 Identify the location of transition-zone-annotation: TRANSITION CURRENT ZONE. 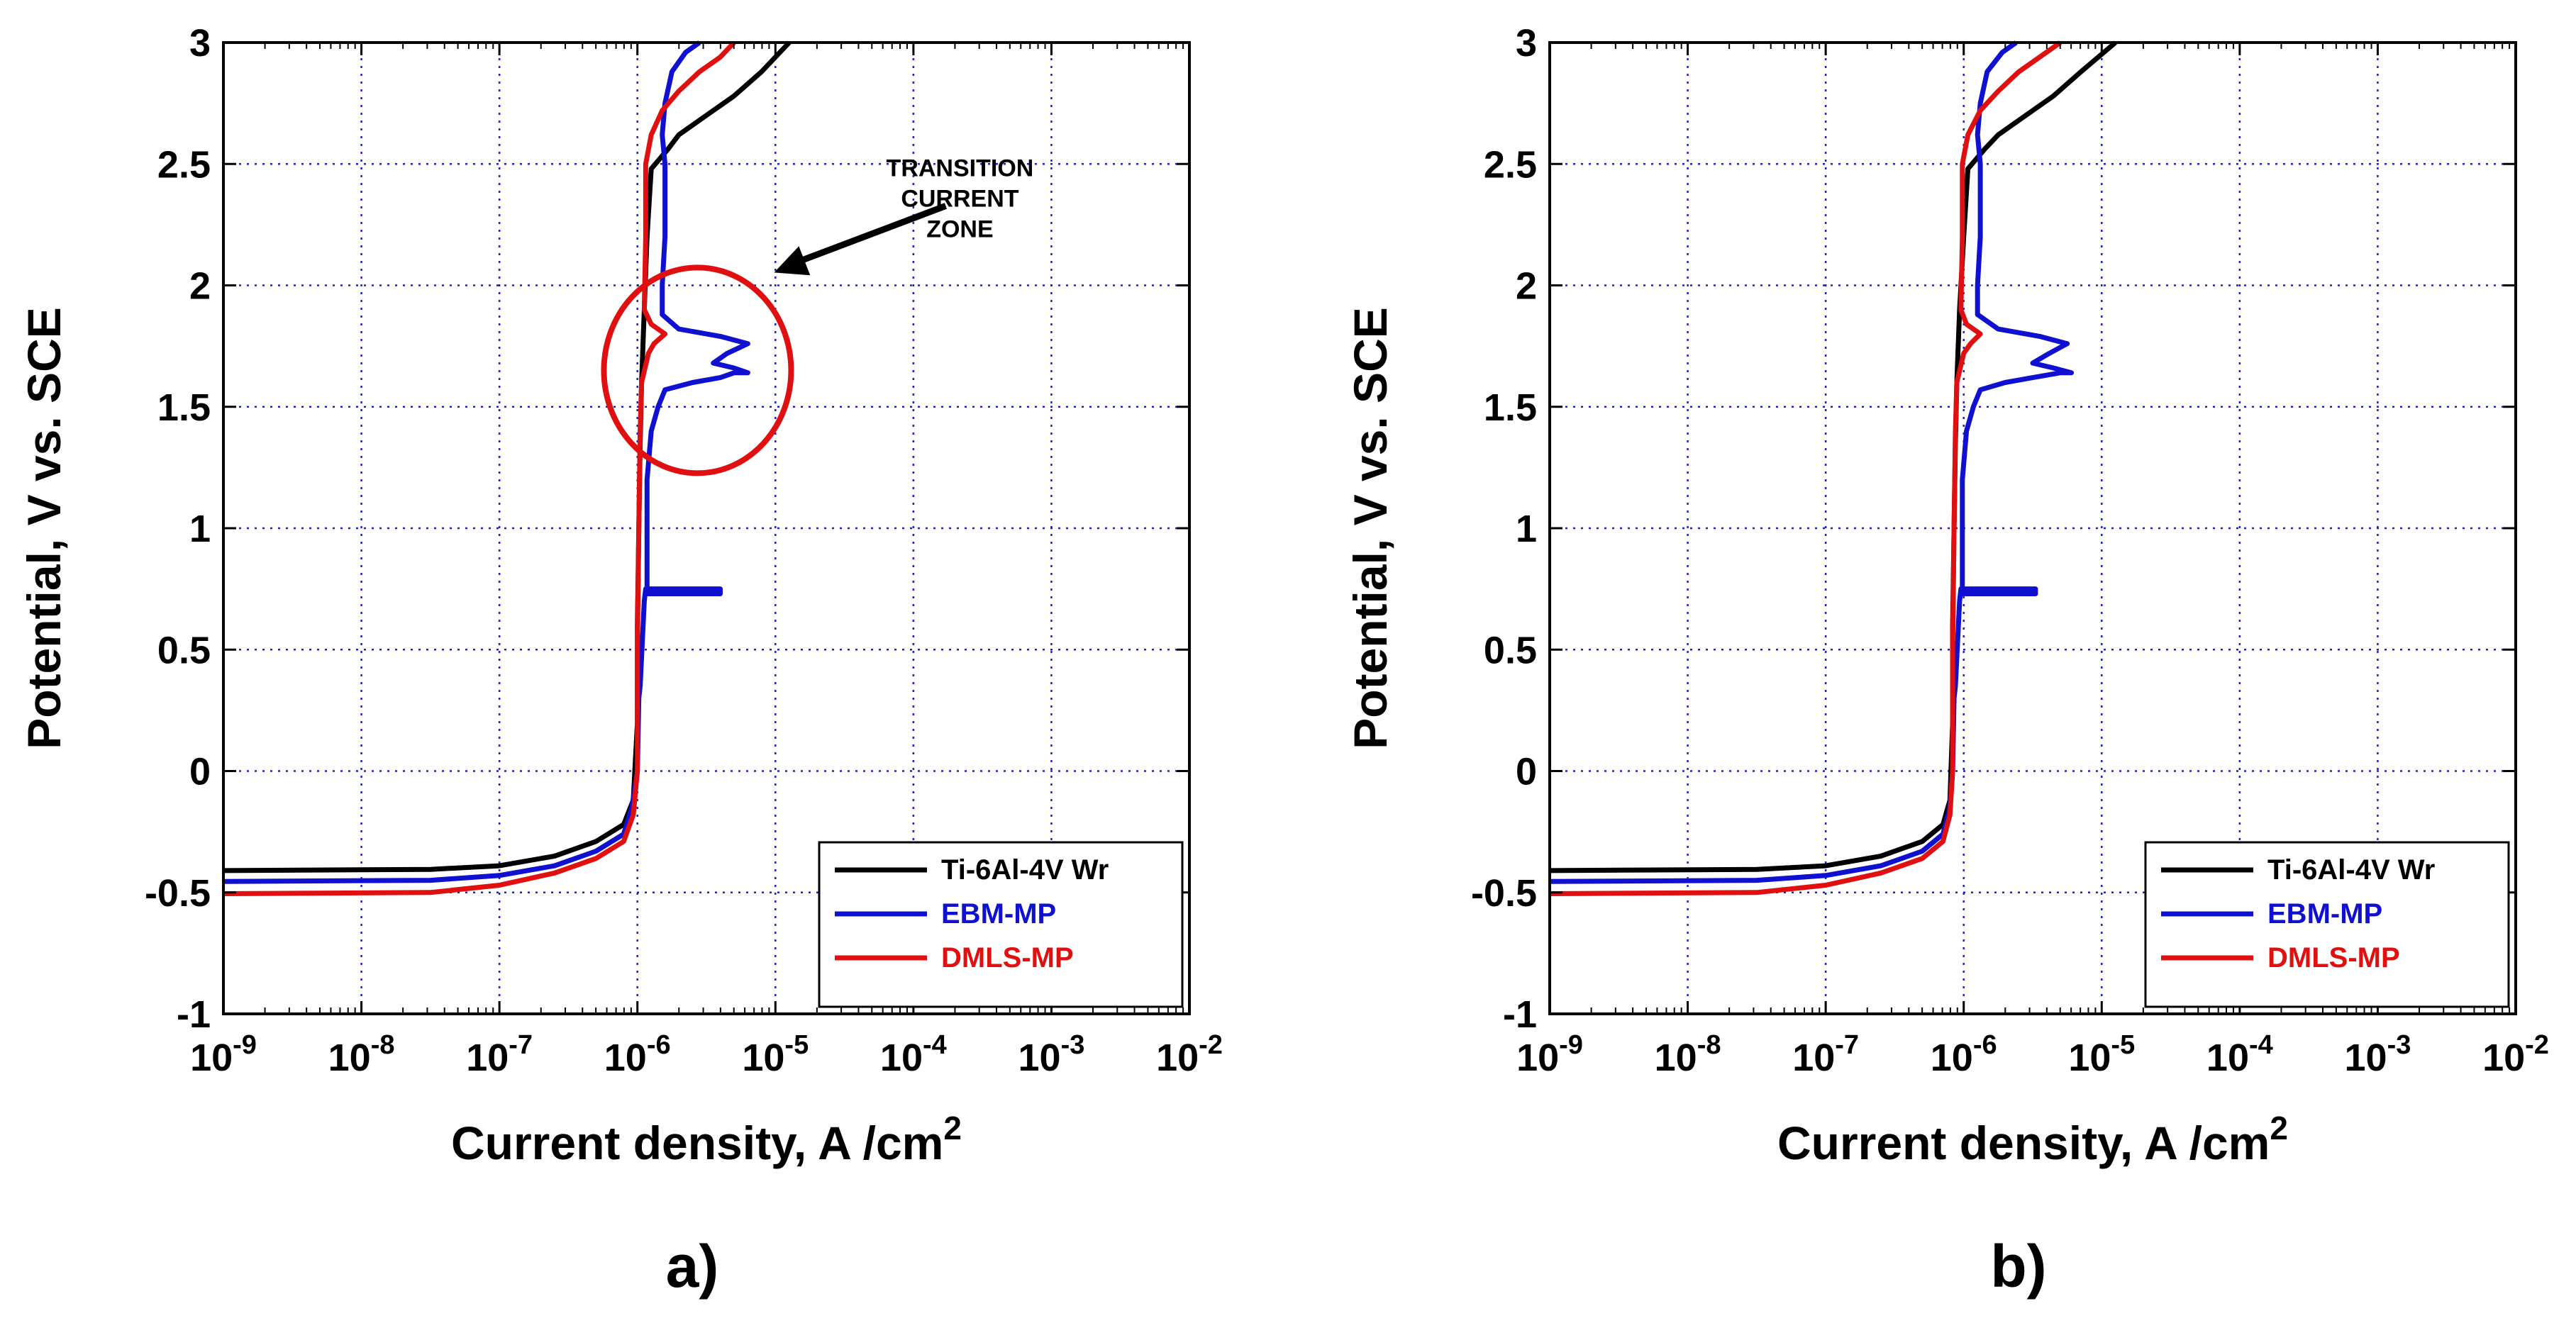
(817, 315).